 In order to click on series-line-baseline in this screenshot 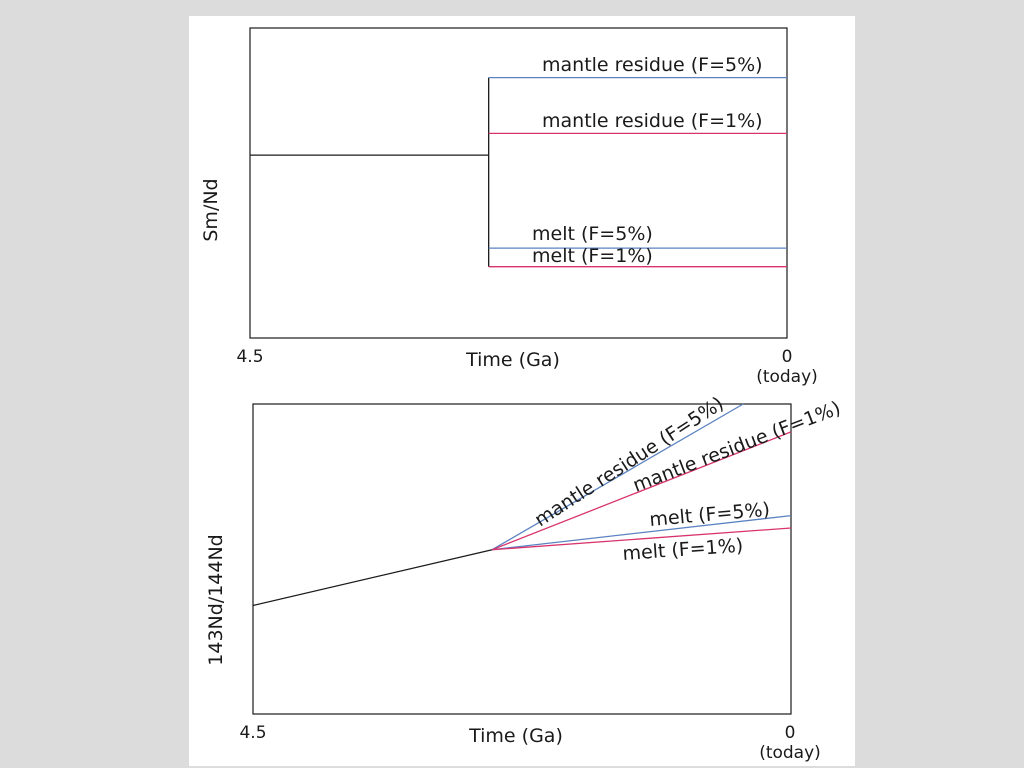, I will do `click(372, 578)`.